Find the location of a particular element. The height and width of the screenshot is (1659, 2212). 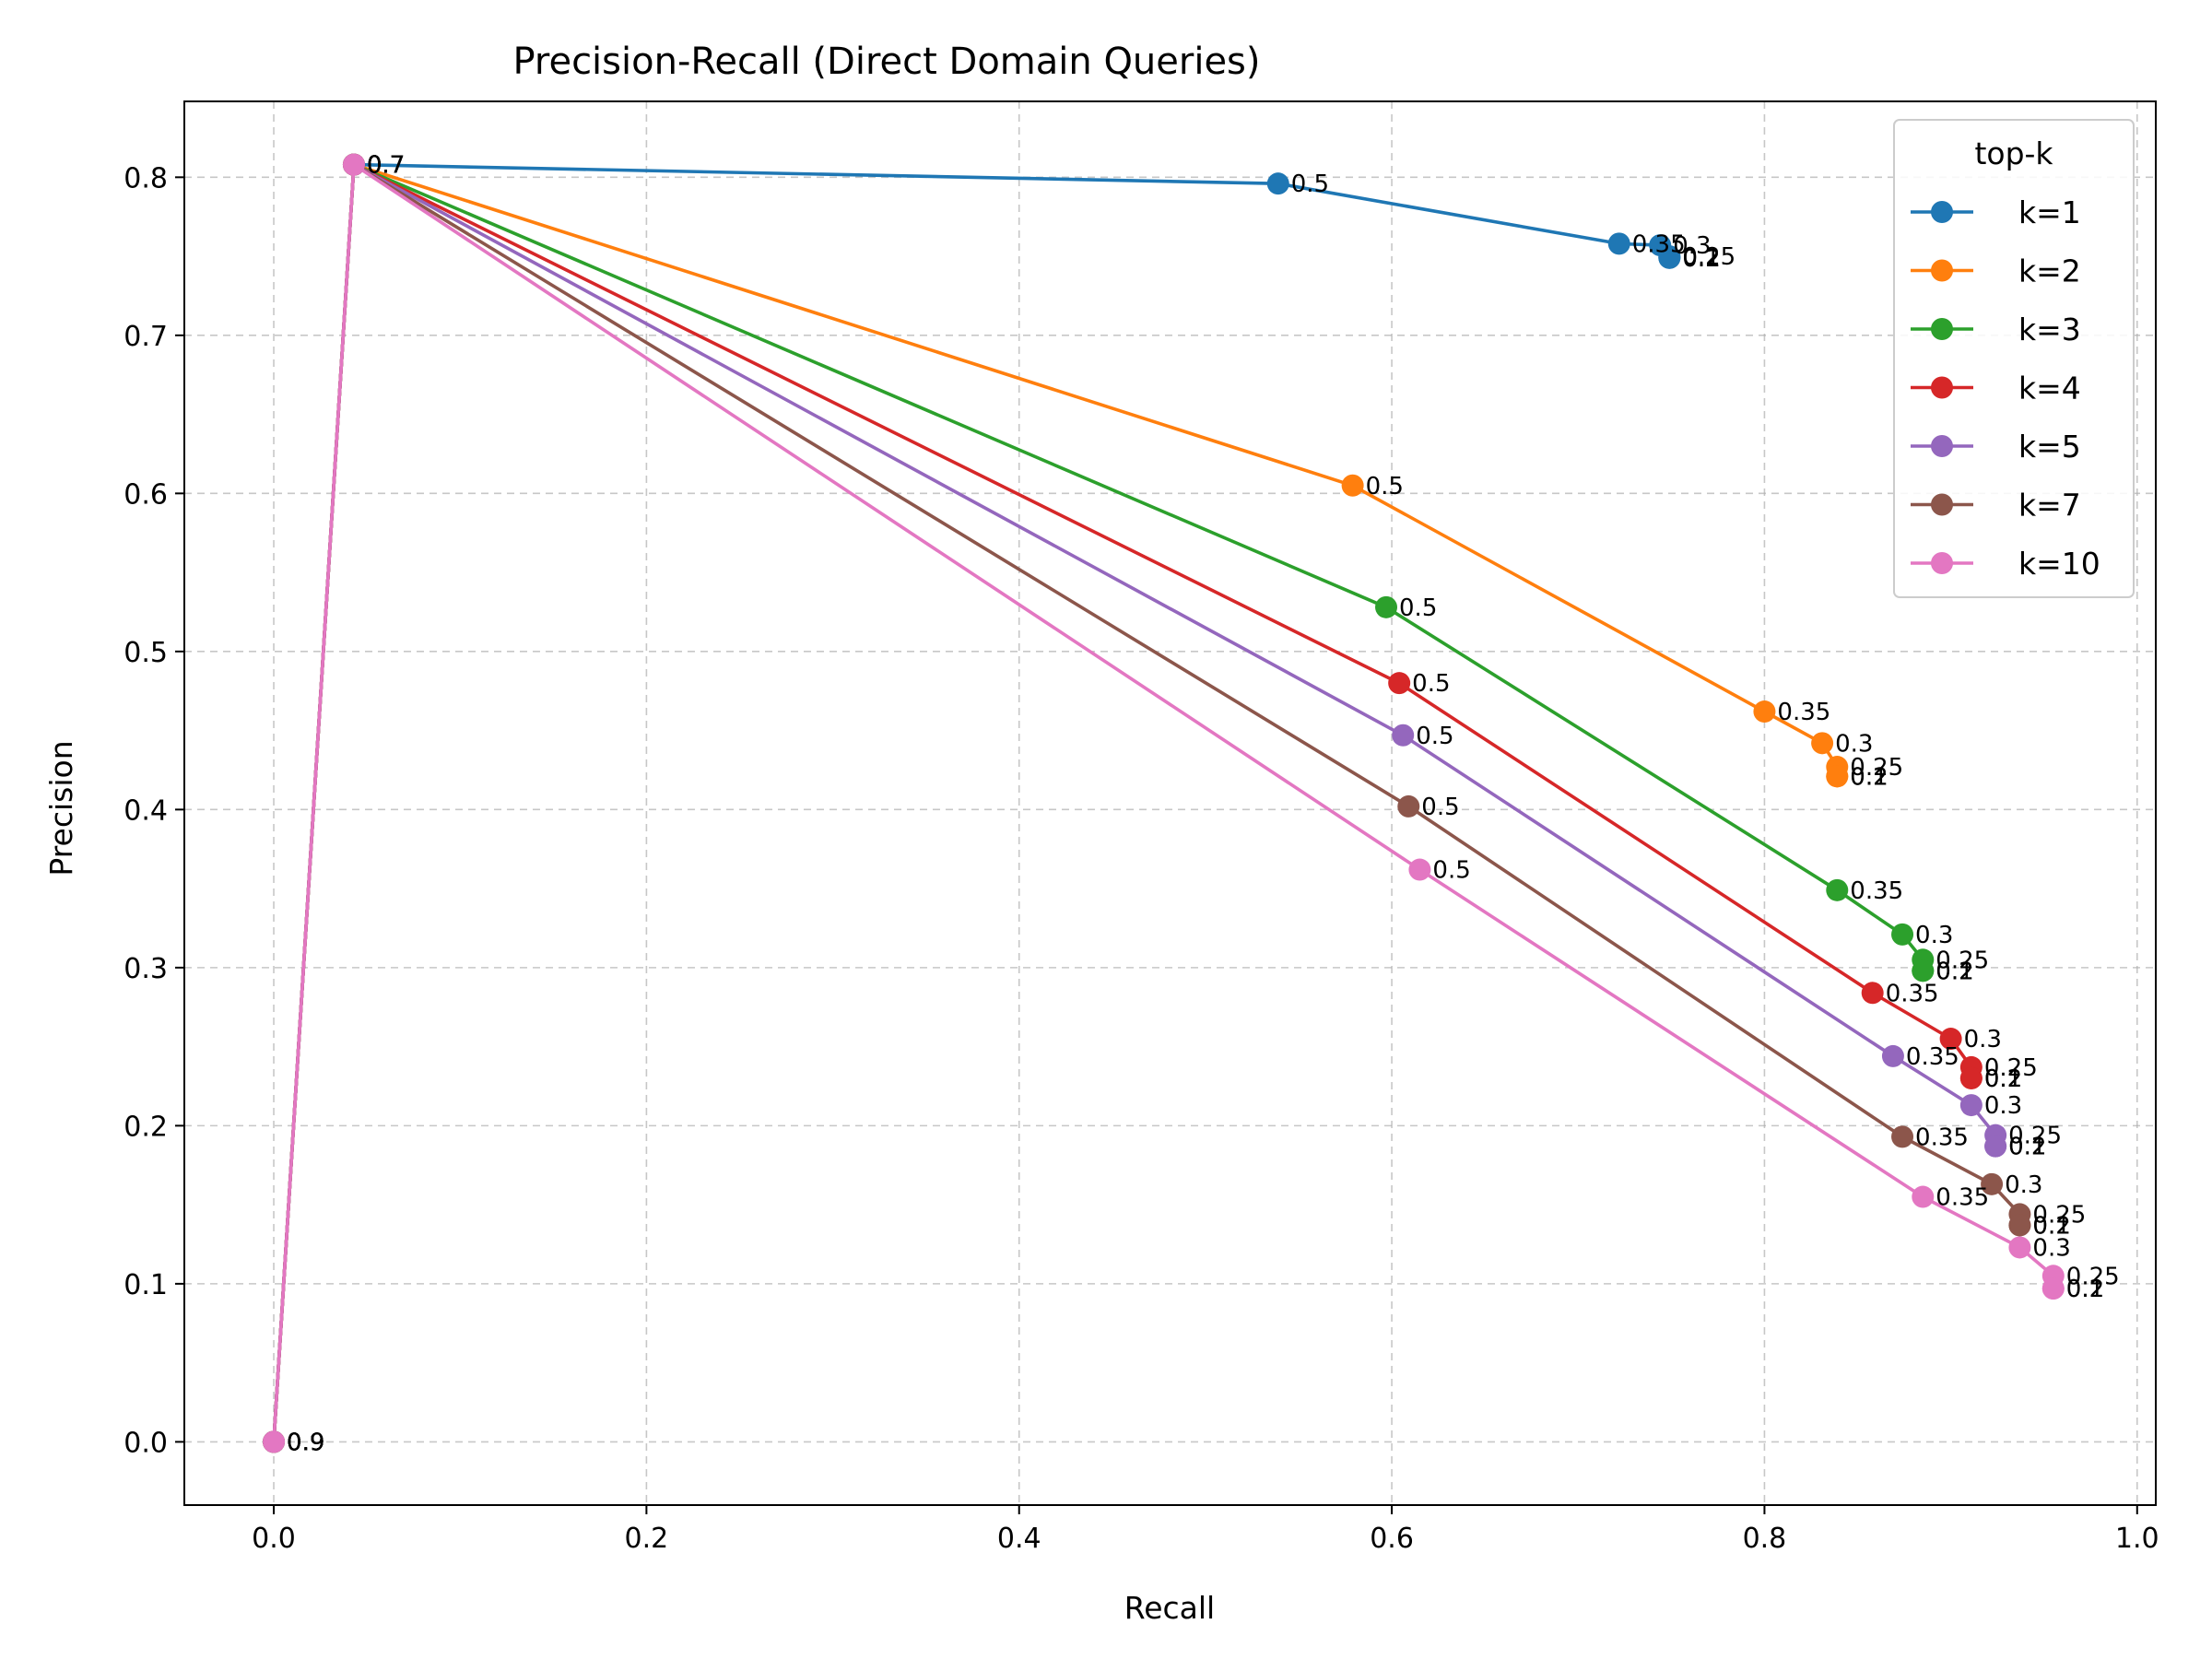

legend-label: k=1 is located at coordinates (2049, 212).